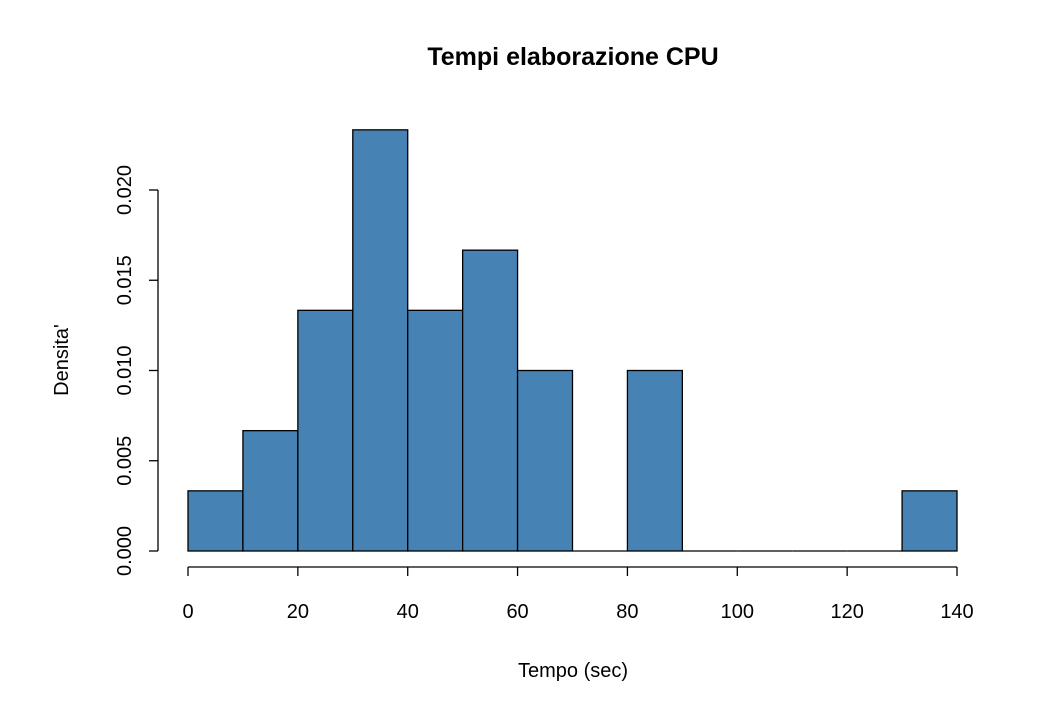 The image size is (1039, 710). Describe the element at coordinates (408, 612) in the screenshot. I see `x-tick-label-2: 40` at that location.